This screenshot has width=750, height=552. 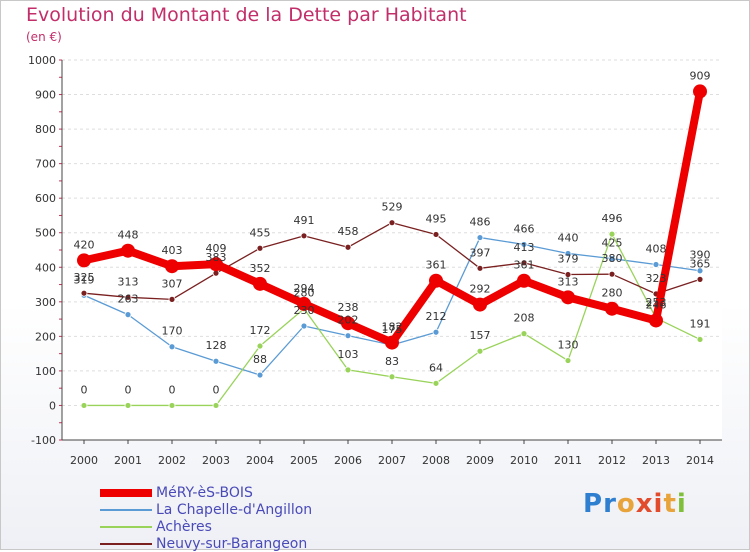 What do you see at coordinates (304, 288) in the screenshot?
I see `data-label: 294` at bounding box center [304, 288].